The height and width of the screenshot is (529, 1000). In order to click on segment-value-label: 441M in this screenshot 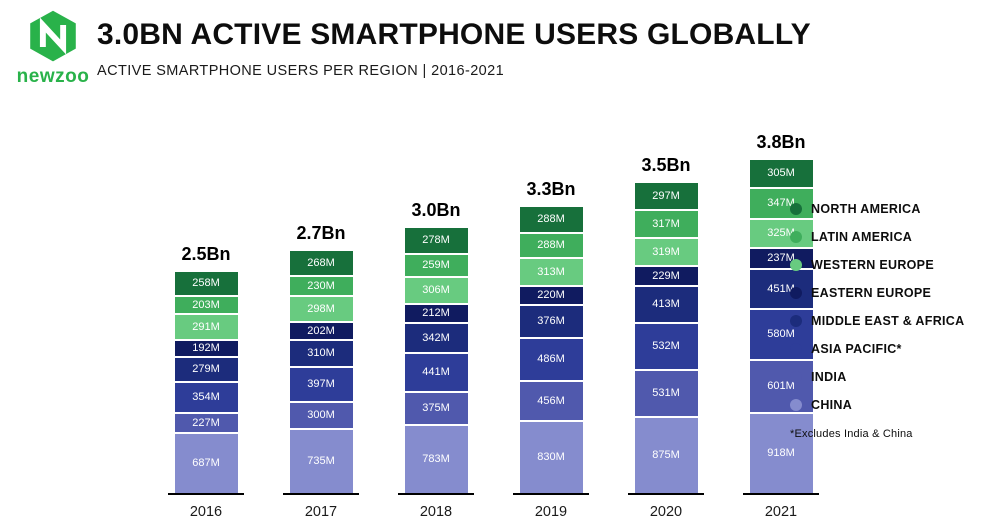, I will do `click(436, 372)`.